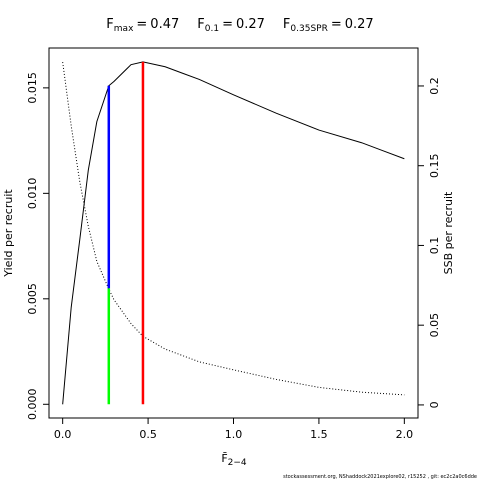  Describe the element at coordinates (434, 325) in the screenshot. I see `y2-tick-label: 0.05` at that location.